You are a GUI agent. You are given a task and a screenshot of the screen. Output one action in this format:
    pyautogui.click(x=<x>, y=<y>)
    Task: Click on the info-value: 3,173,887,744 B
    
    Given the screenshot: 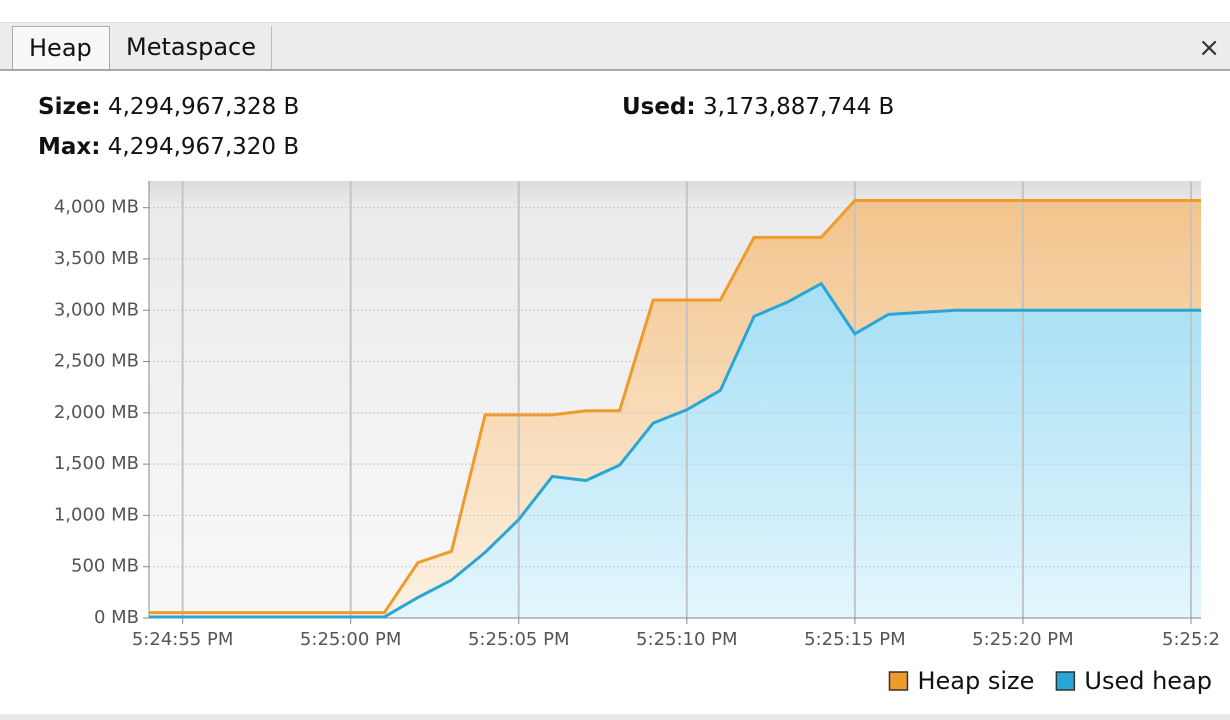 What is the action you would take?
    pyautogui.click(x=798, y=107)
    